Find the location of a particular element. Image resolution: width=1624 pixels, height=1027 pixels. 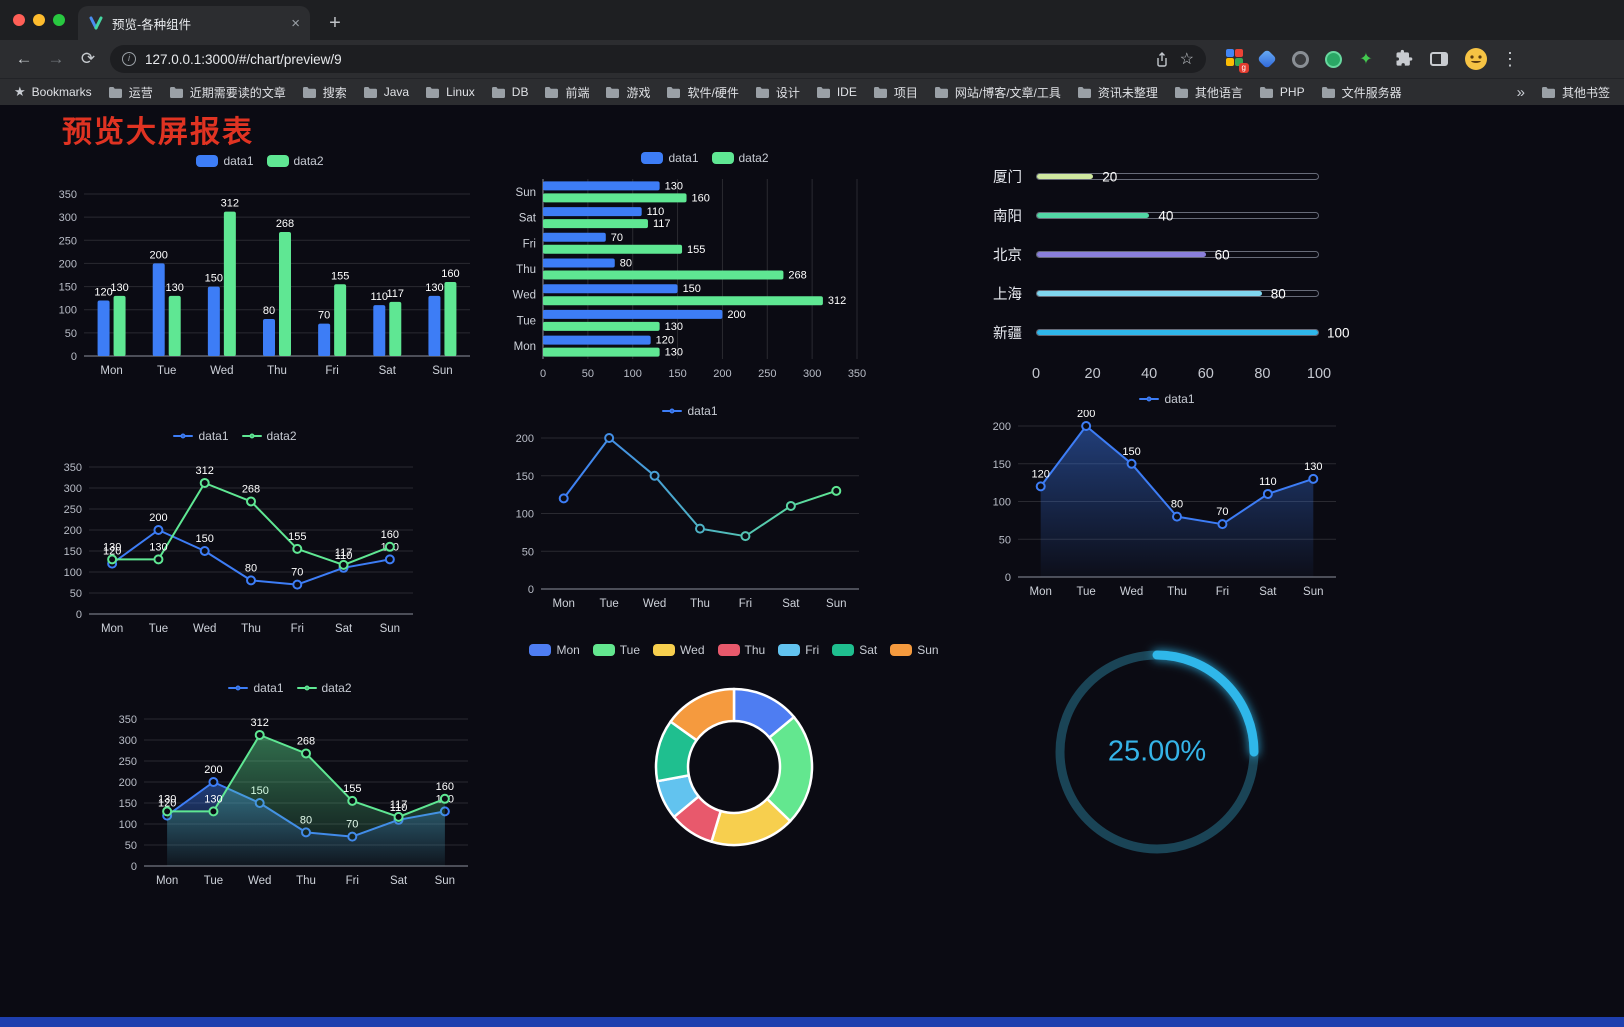

progress-axis: 0 20 40 60 80 100 is located at coordinates (1181, 377).